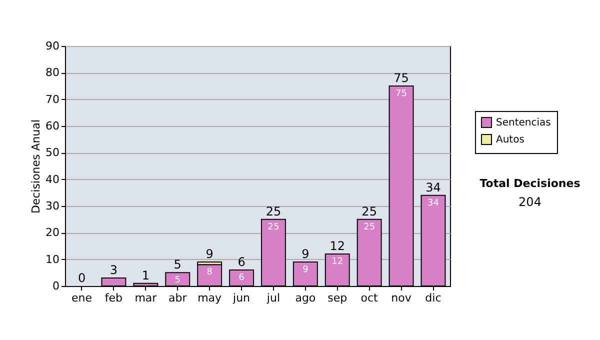 The image size is (600, 340). Describe the element at coordinates (434, 203) in the screenshot. I see `data-label: 34` at that location.